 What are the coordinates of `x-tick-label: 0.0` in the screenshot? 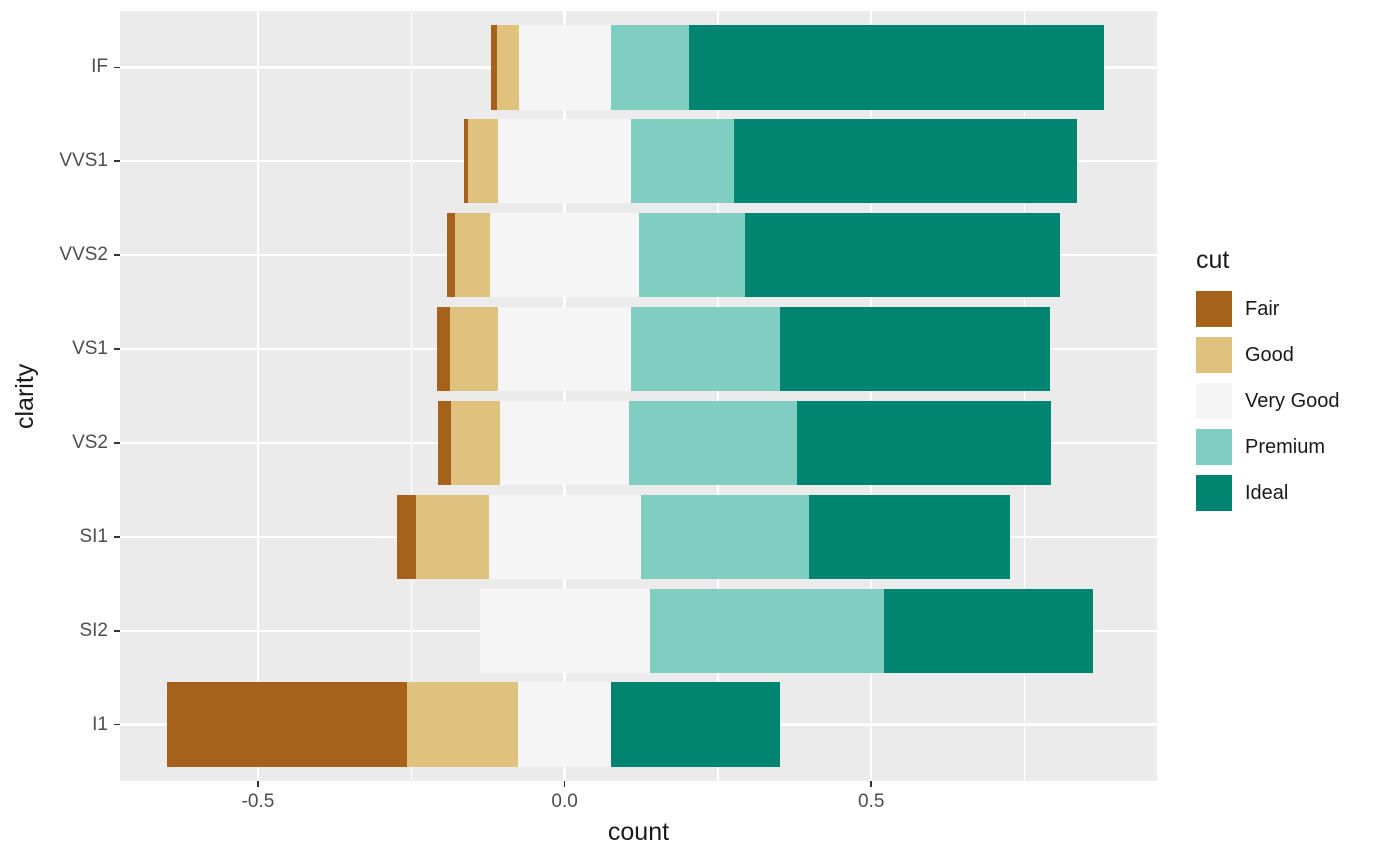 It's located at (564, 801).